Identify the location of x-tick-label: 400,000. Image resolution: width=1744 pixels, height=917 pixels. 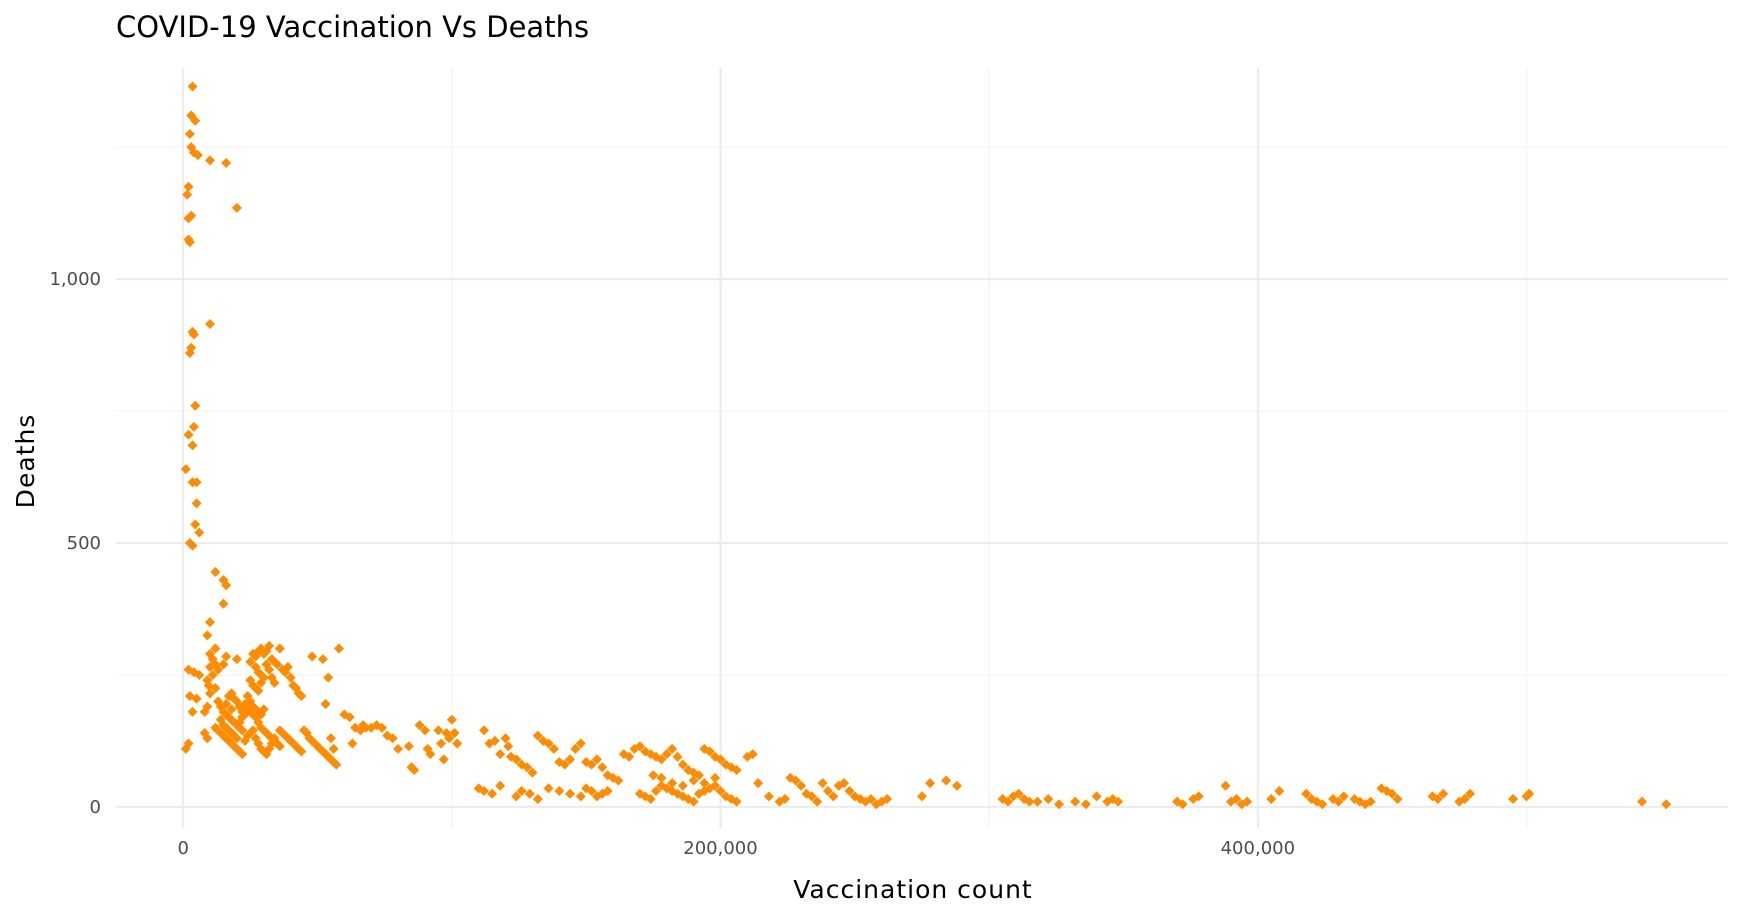
(1258, 848).